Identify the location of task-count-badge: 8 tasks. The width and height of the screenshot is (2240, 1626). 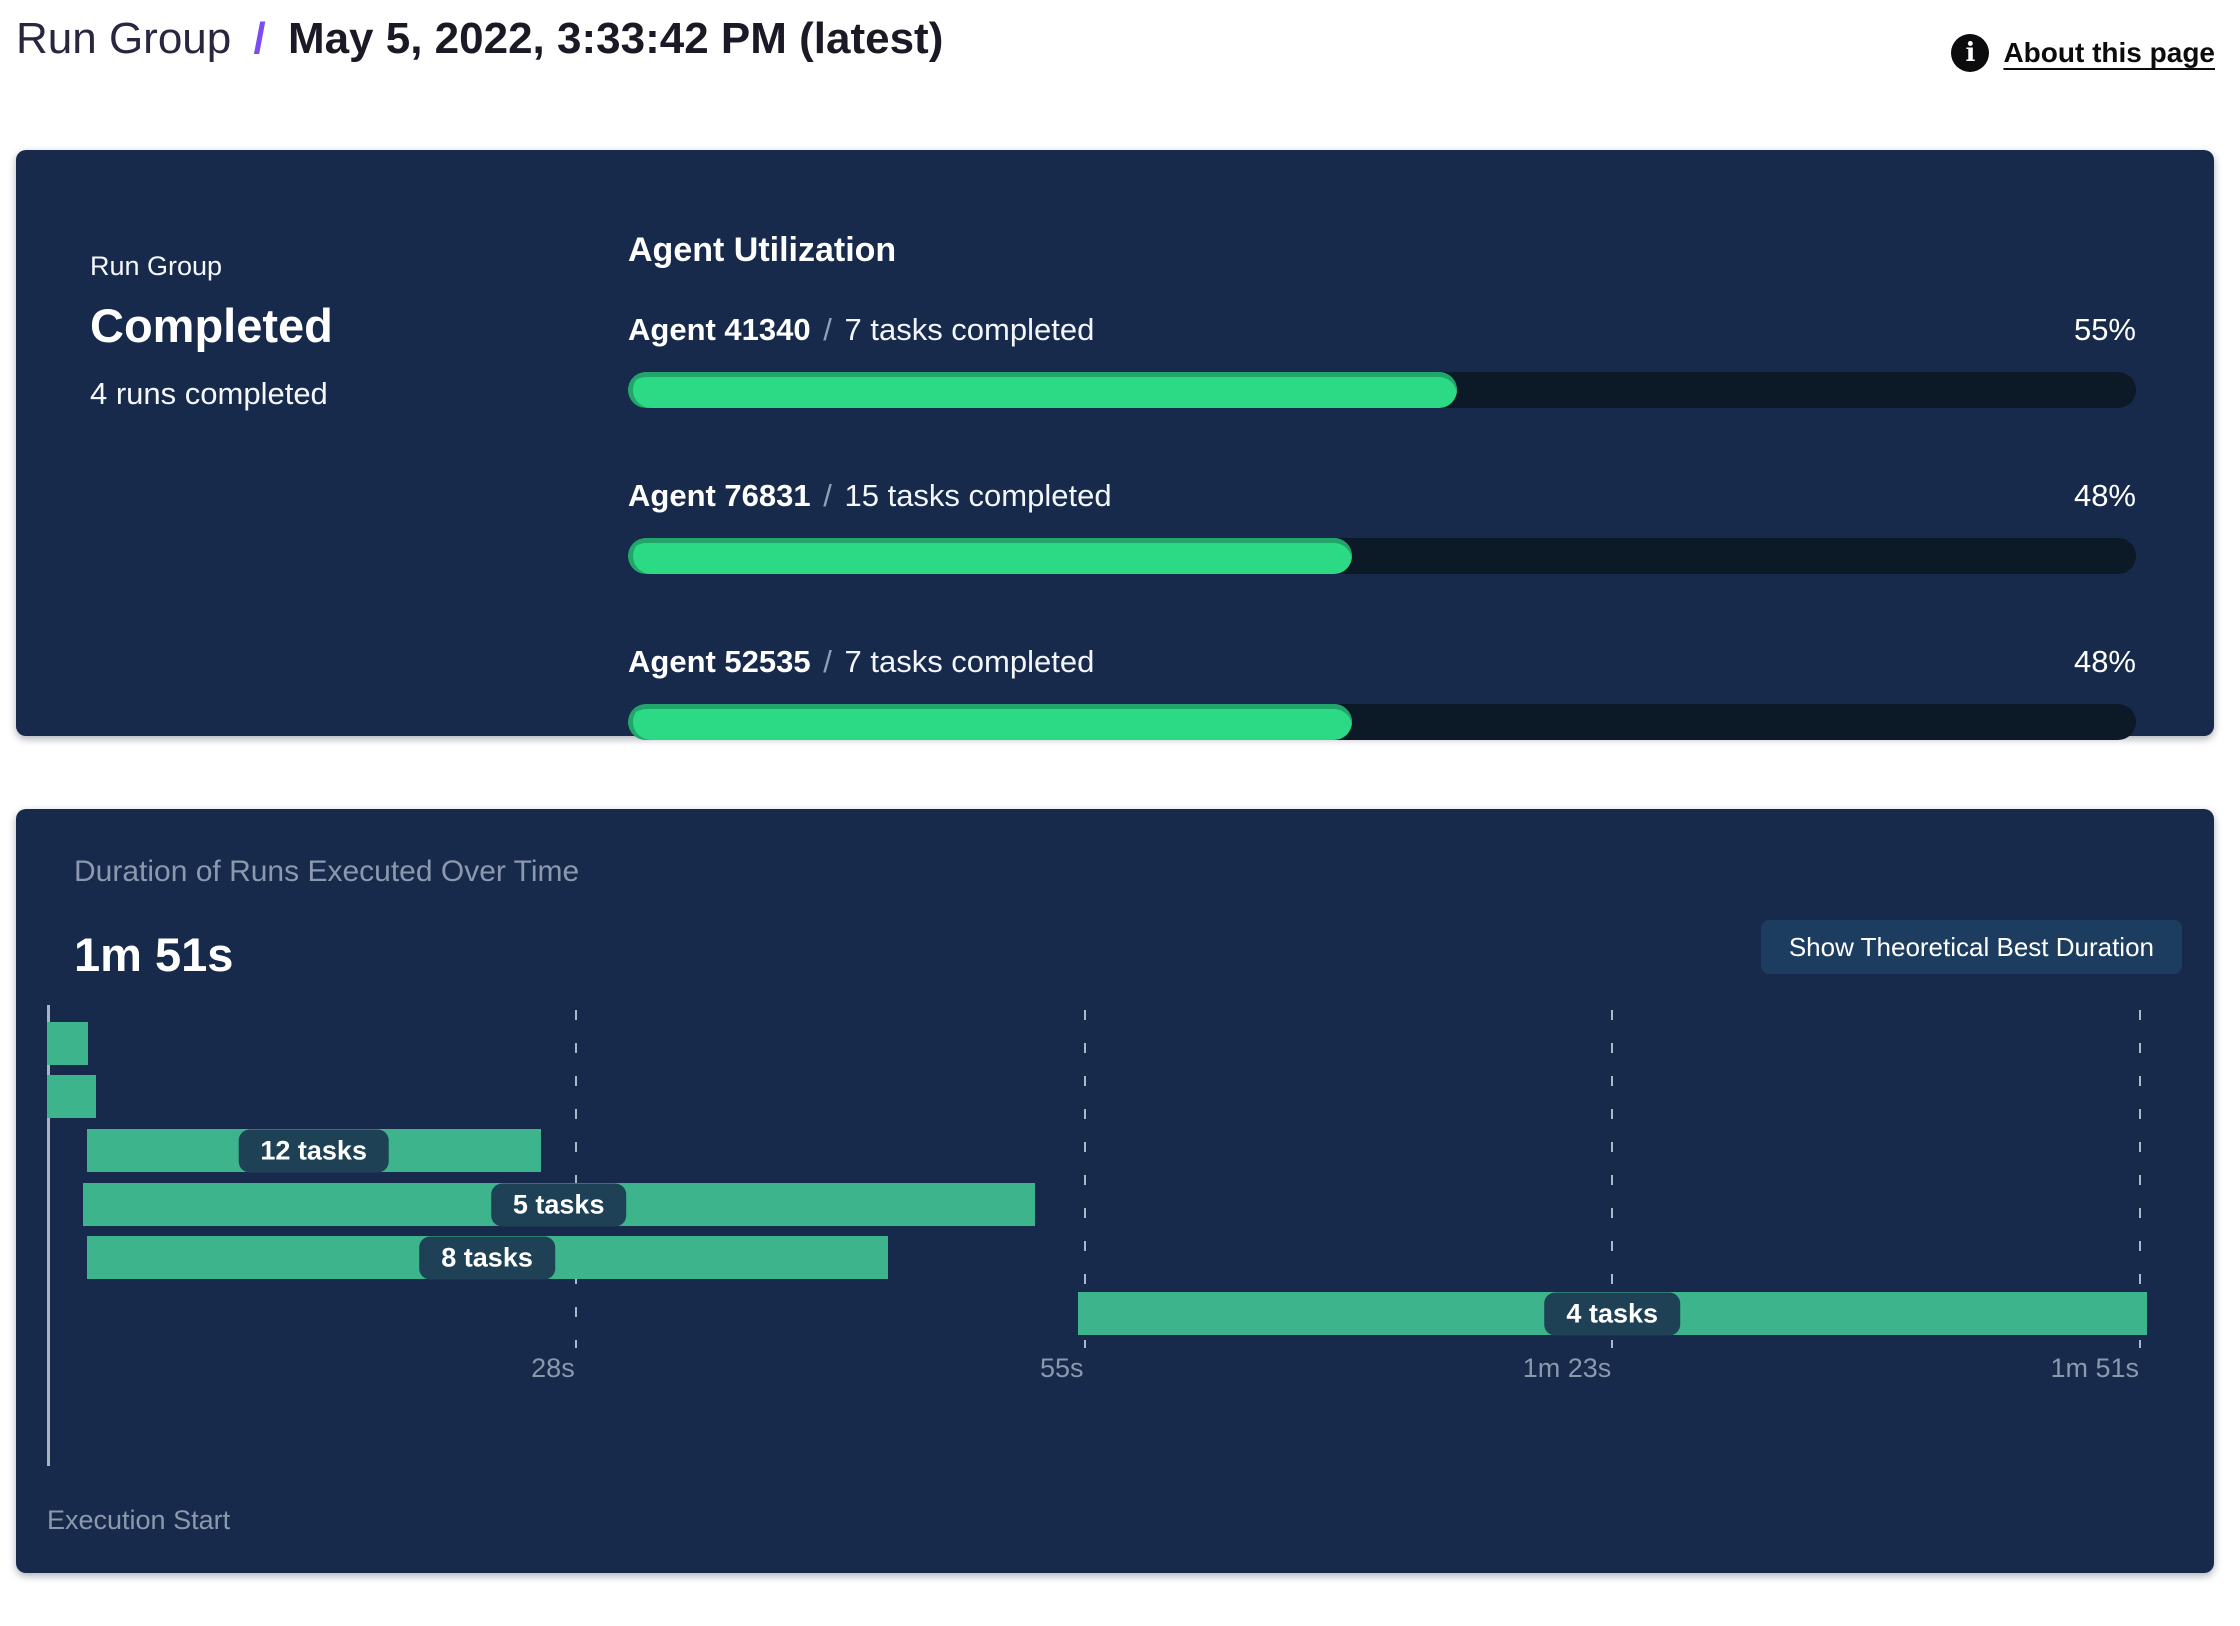
(487, 1257).